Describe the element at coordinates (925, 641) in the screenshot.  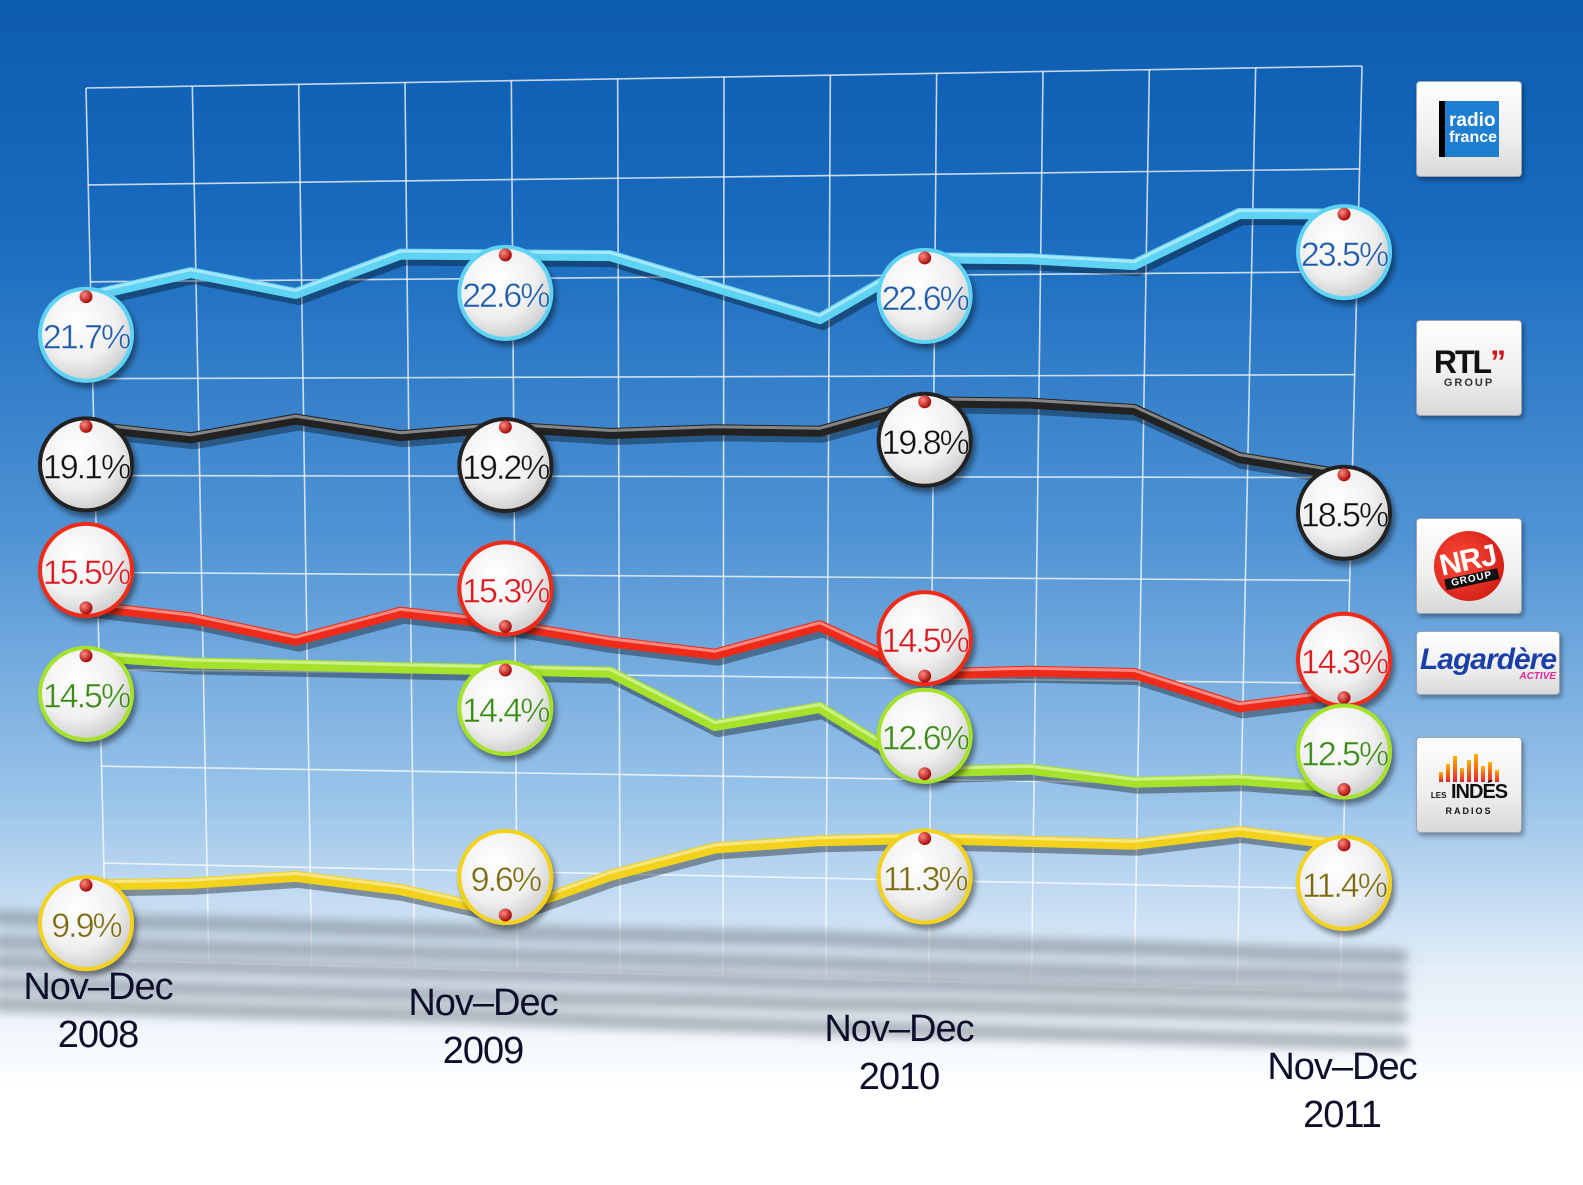
I see `data-label: 14.5%` at that location.